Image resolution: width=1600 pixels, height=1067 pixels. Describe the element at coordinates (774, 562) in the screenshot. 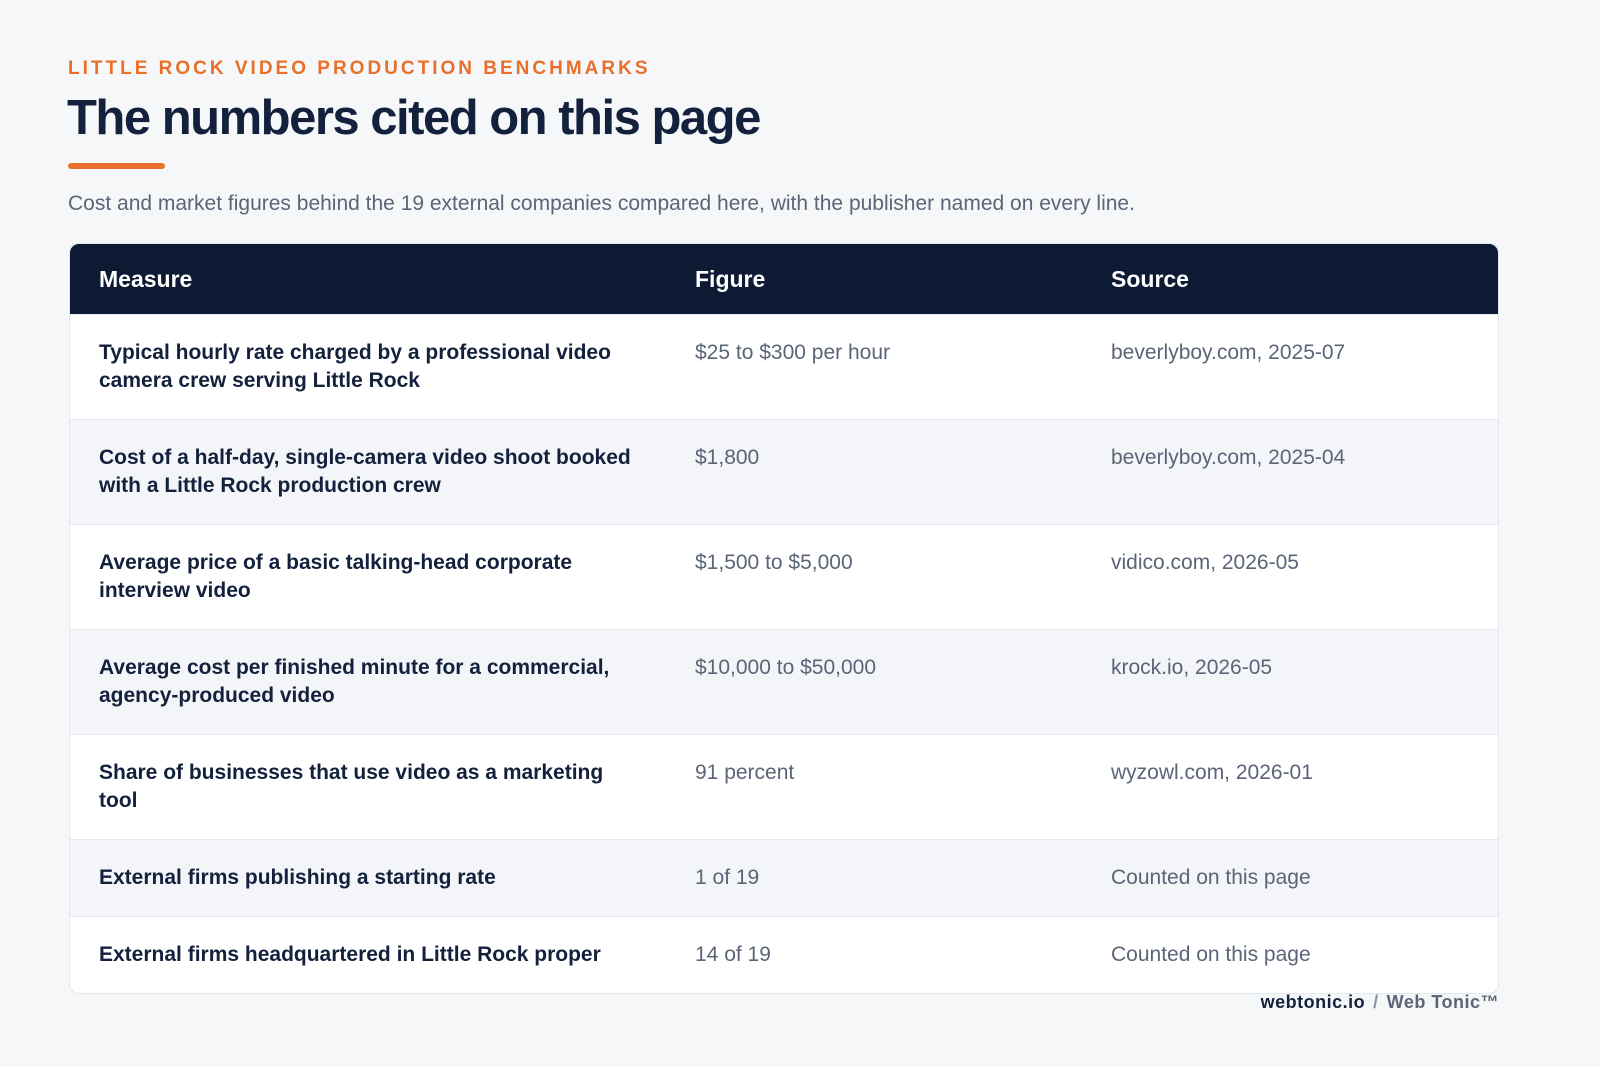

I see `table-cell: $1,500 to $5,000` at that location.